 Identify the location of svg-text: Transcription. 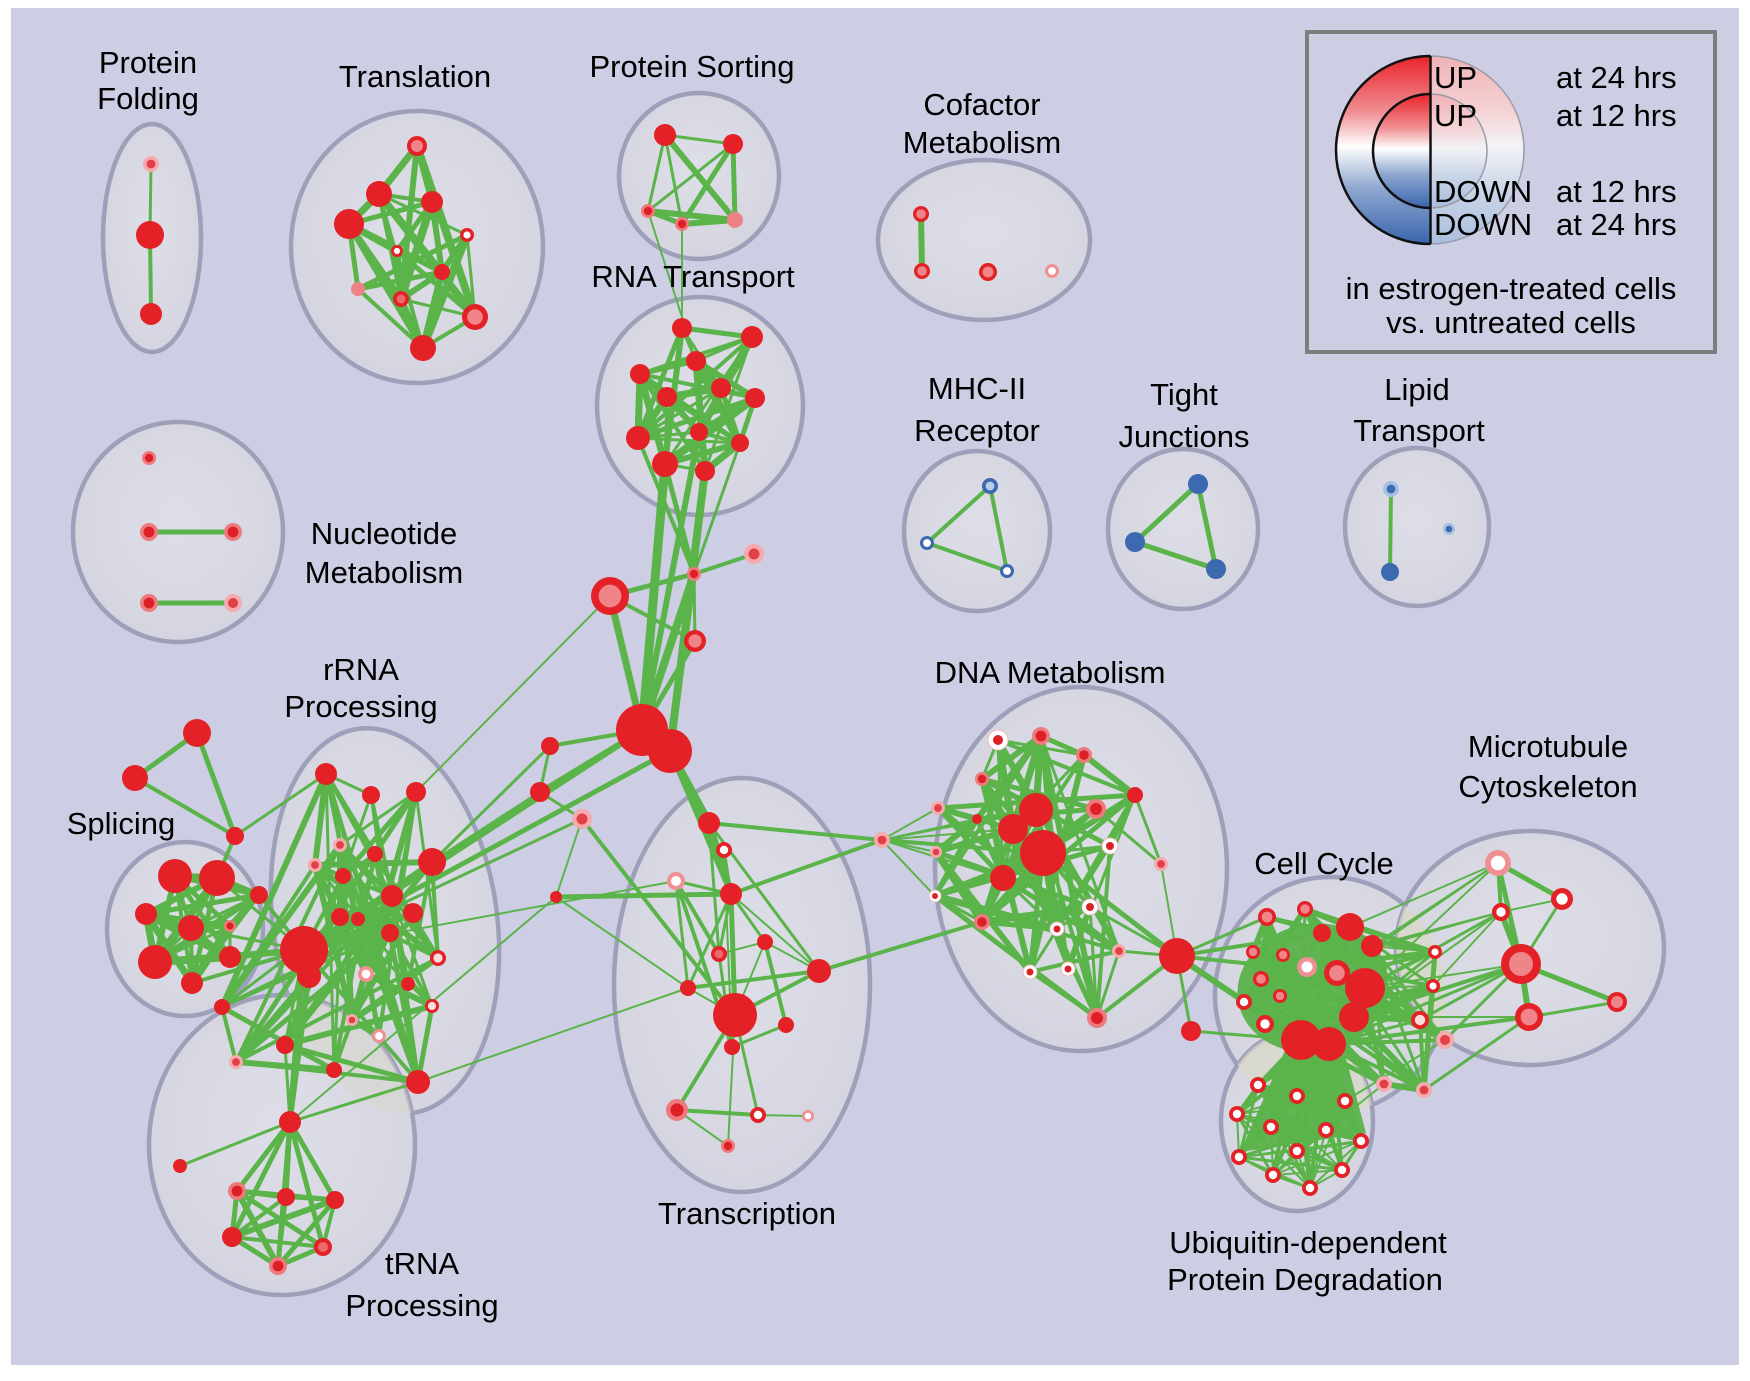
(747, 1213).